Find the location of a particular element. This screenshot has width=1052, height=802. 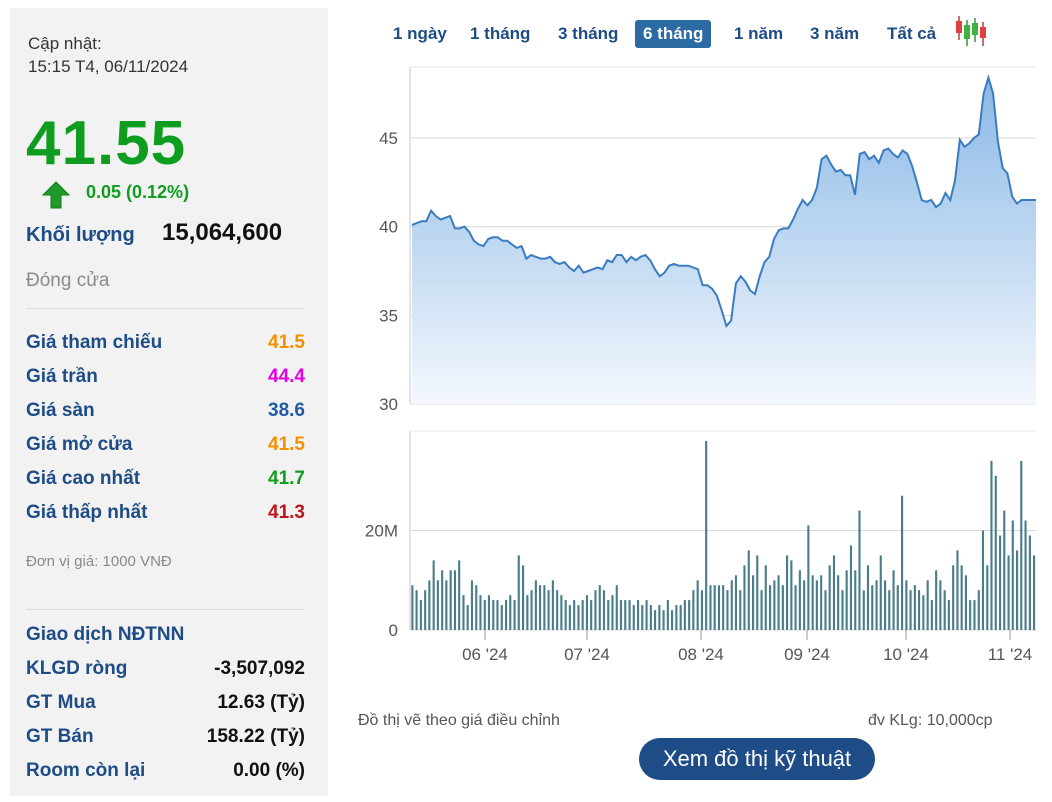

x-tick-label: 10 '24 is located at coordinates (906, 654).